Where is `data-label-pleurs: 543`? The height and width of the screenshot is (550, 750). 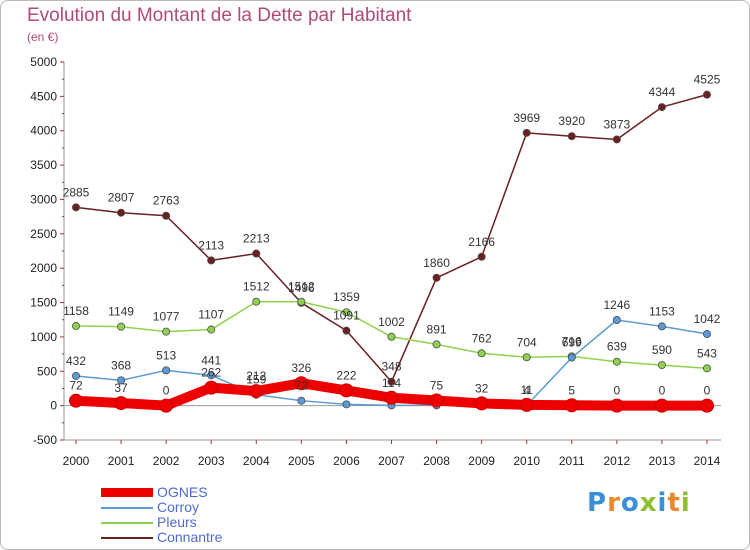
data-label-pleurs: 543 is located at coordinates (707, 353).